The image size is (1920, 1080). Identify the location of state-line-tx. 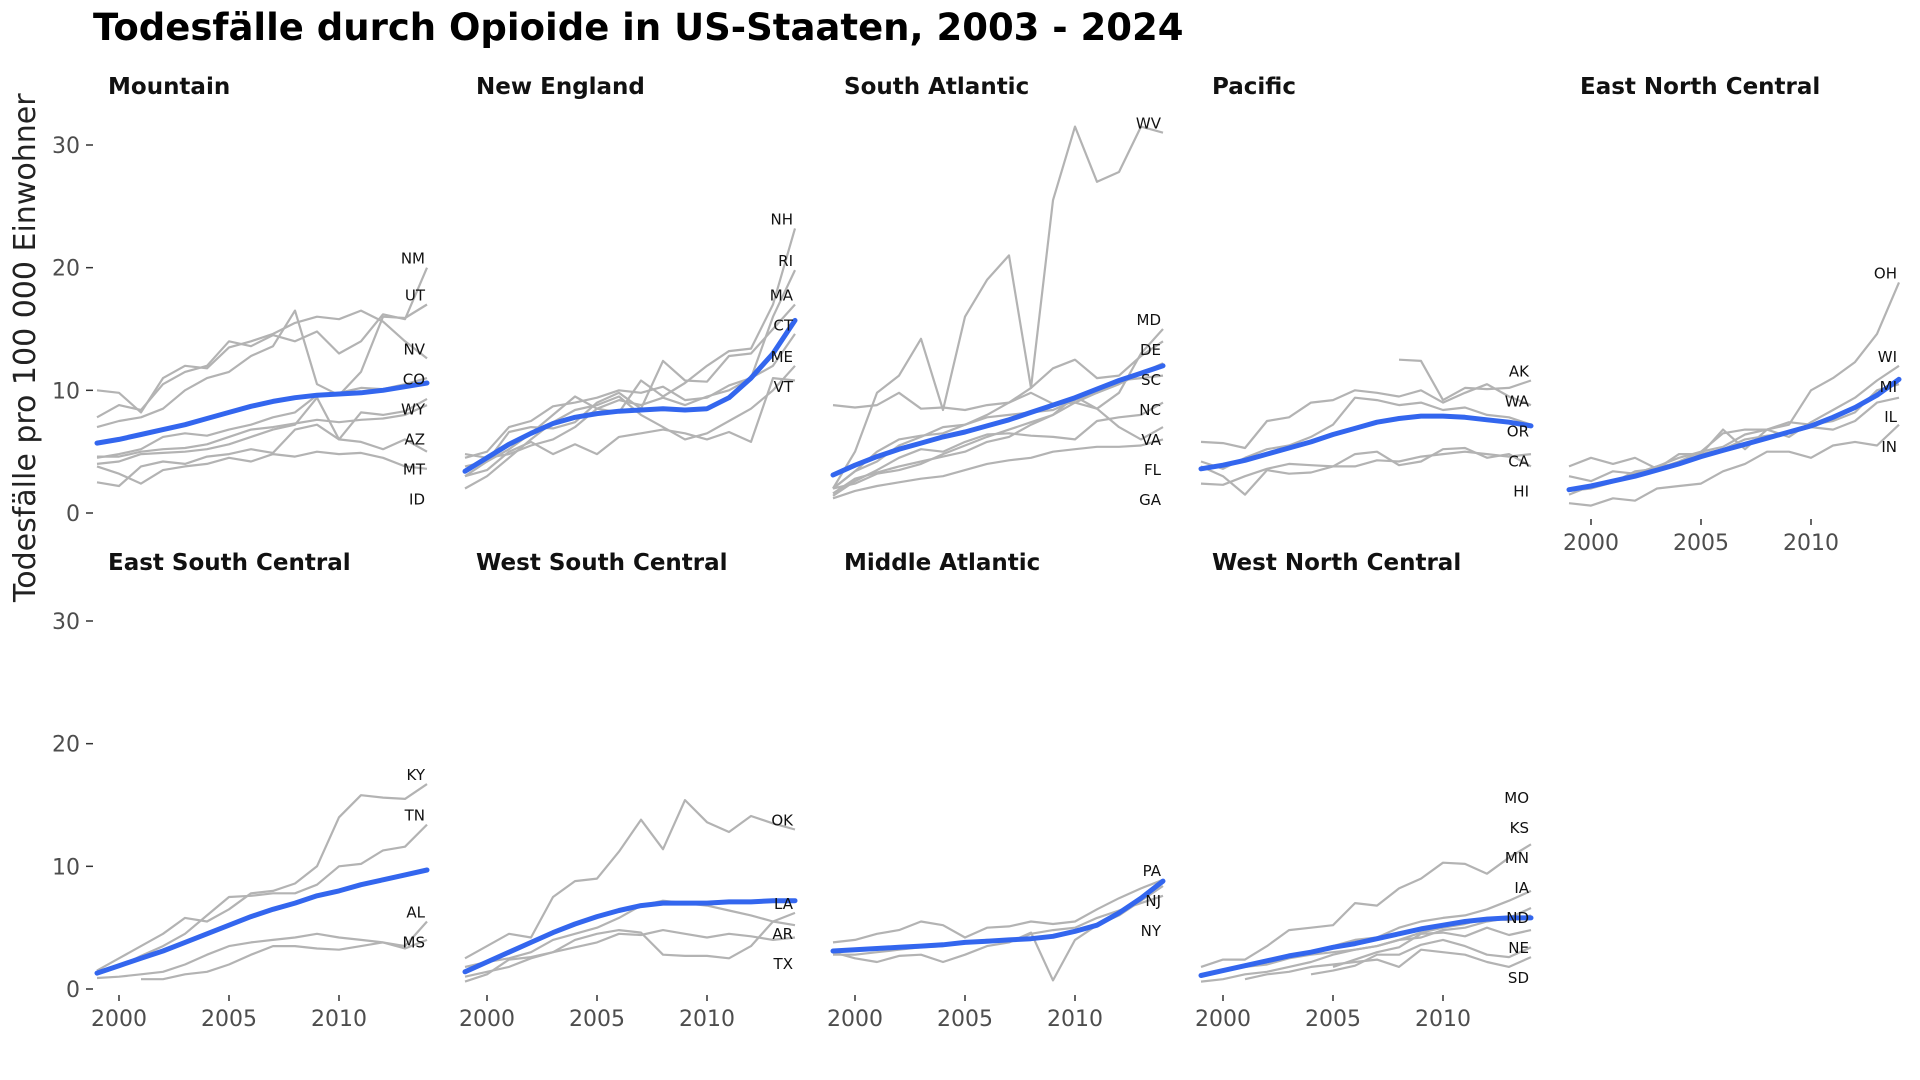
(630, 956).